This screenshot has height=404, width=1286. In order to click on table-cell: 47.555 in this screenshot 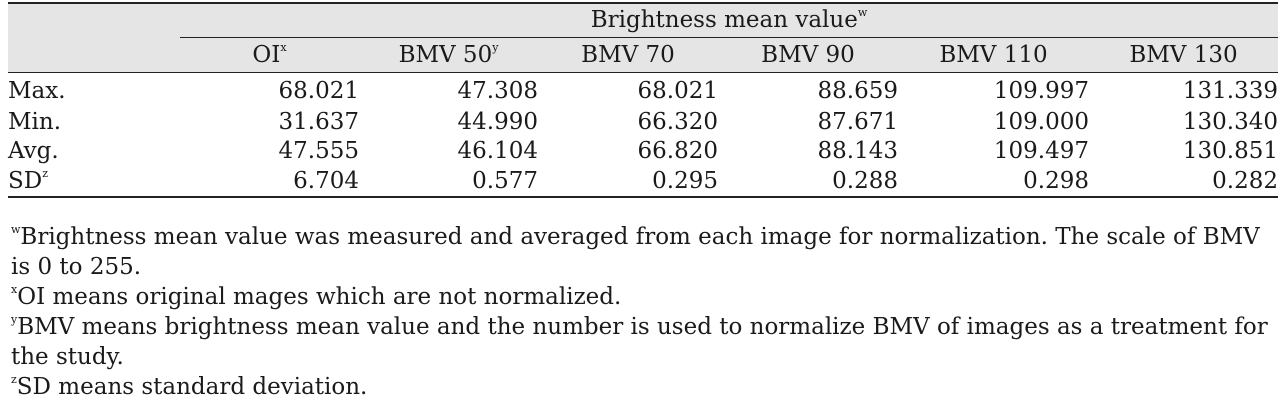, I will do `click(318, 151)`.